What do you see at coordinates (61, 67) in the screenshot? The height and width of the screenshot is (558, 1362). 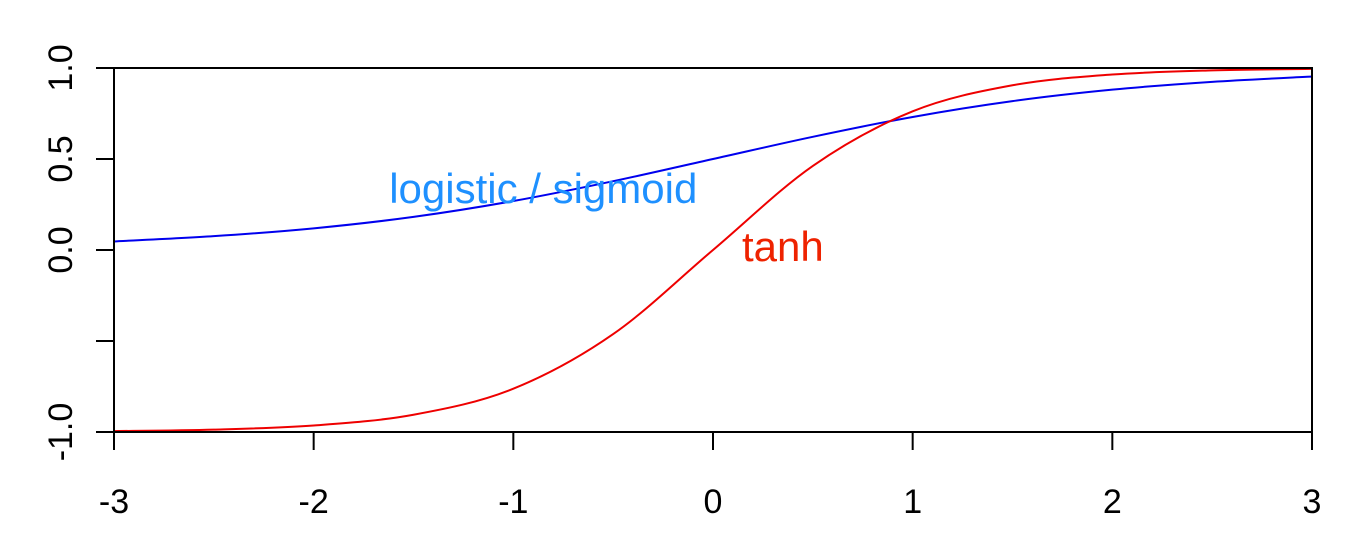 I see `y-tick-label: 1.0` at bounding box center [61, 67].